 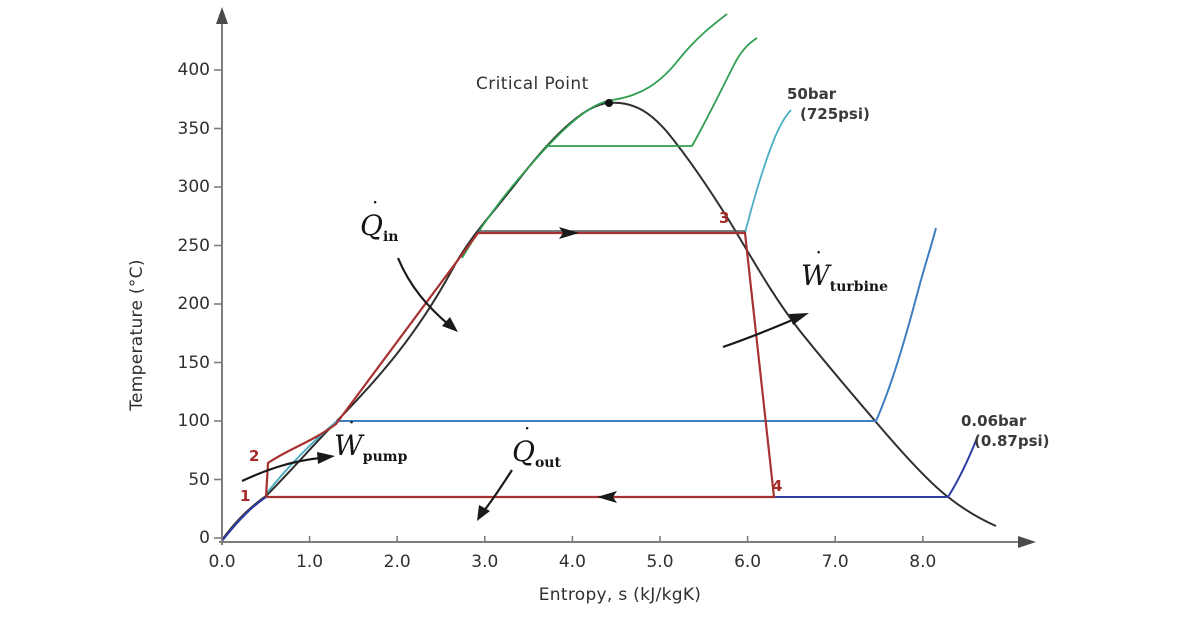 What do you see at coordinates (204, 538) in the screenshot?
I see `y-tick-label: 0` at bounding box center [204, 538].